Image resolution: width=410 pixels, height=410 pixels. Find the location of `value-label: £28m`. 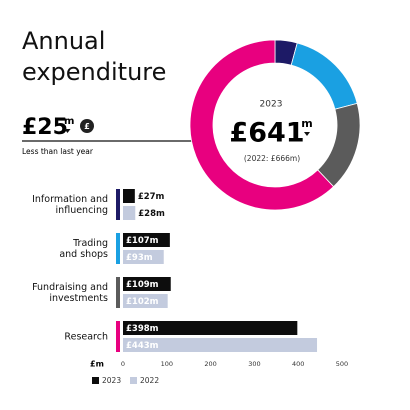

value-label: £28m is located at coordinates (151, 214).